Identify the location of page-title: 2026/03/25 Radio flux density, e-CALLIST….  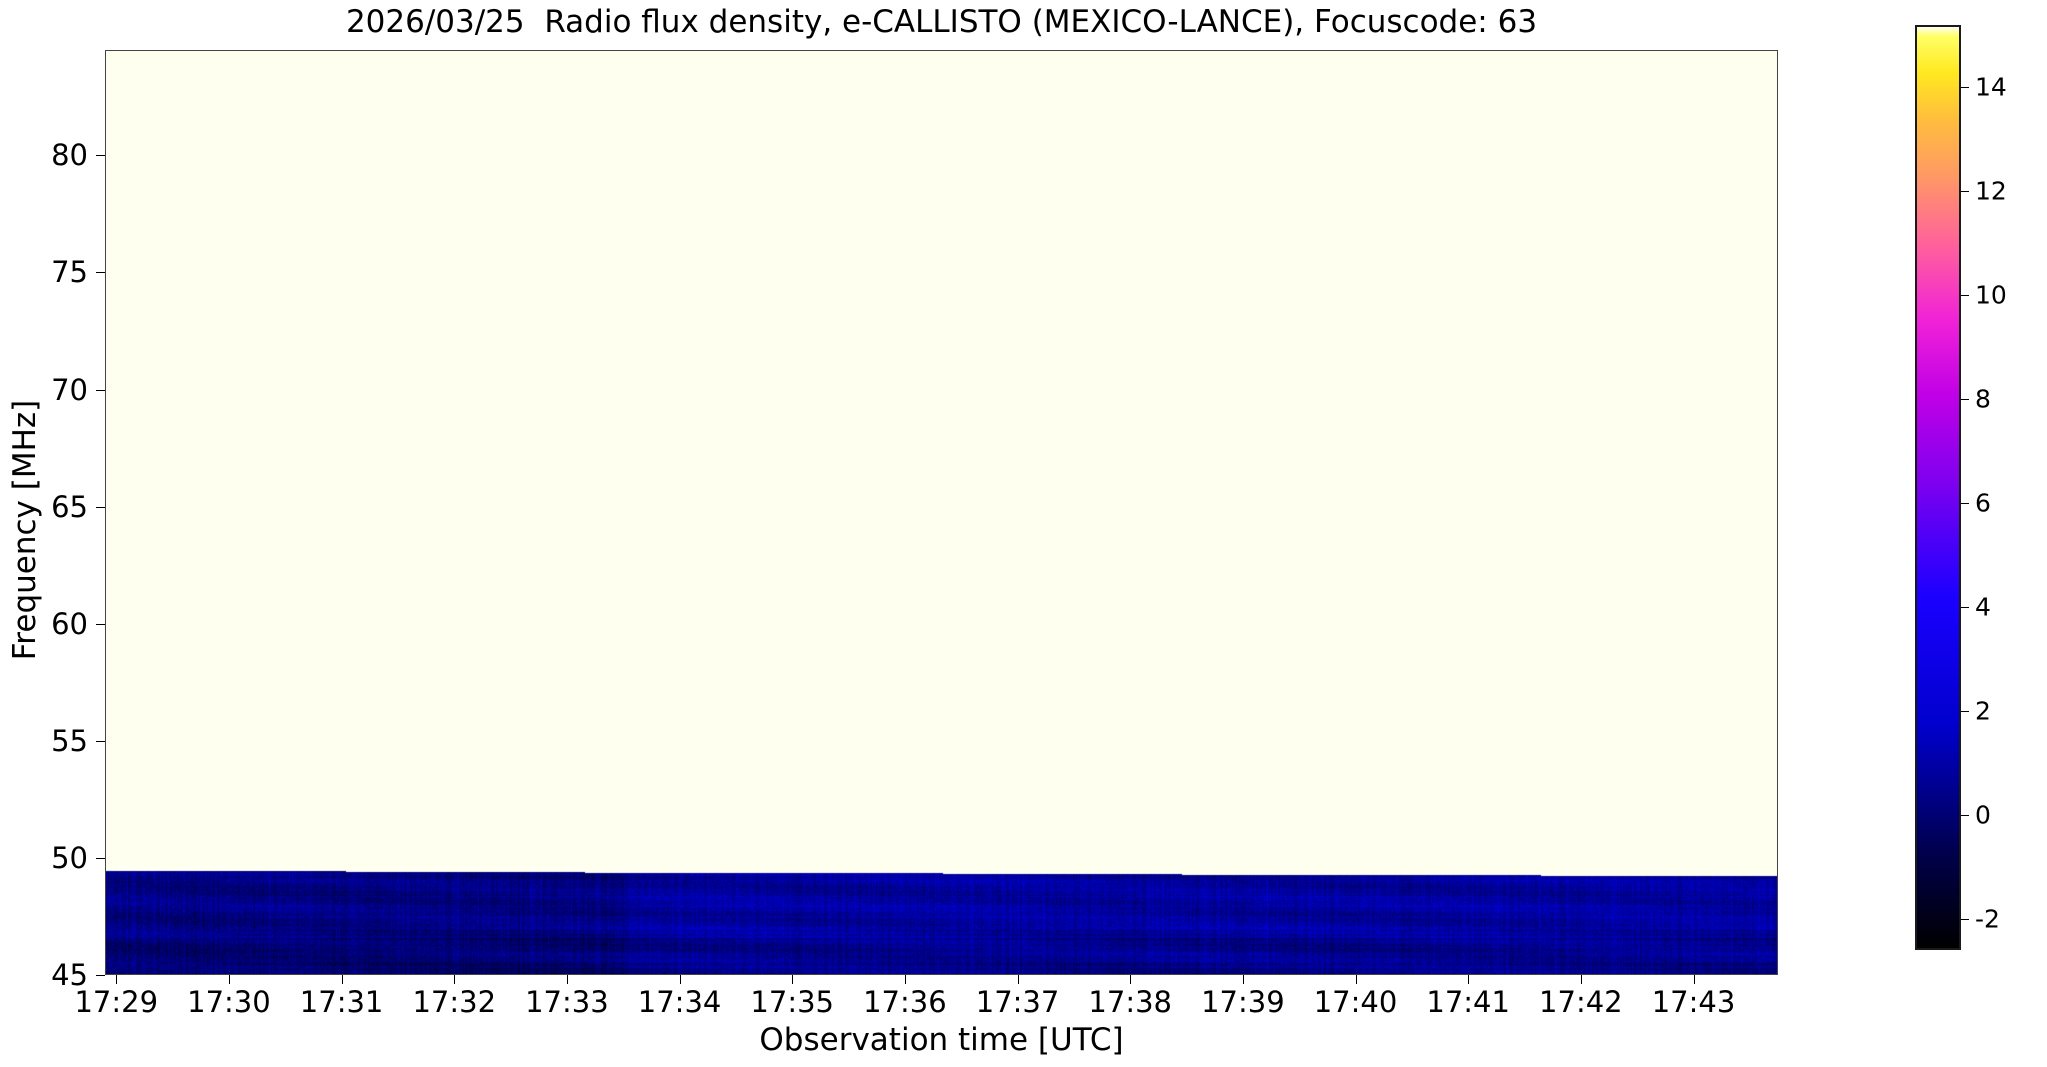
(941, 22).